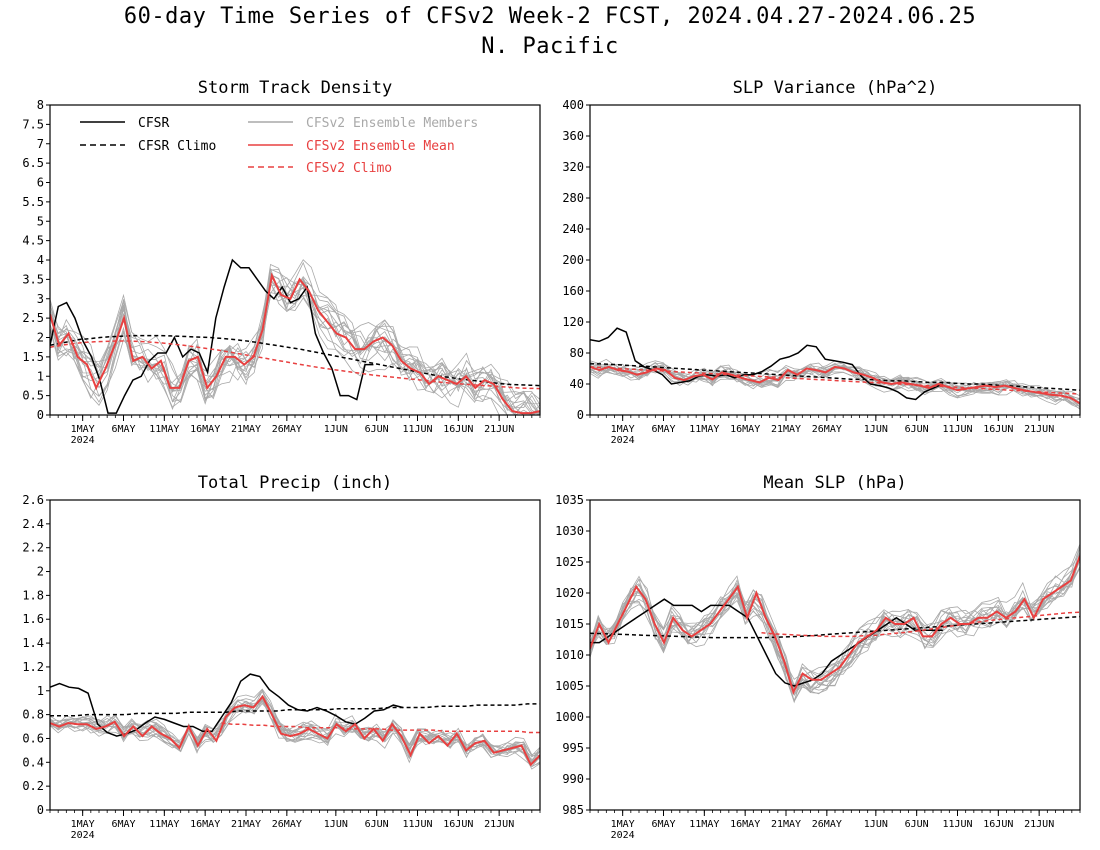 Image resolution: width=1100 pixels, height=850 pixels. Describe the element at coordinates (33, 500) in the screenshot. I see `y-tick-label: 2.6` at that location.